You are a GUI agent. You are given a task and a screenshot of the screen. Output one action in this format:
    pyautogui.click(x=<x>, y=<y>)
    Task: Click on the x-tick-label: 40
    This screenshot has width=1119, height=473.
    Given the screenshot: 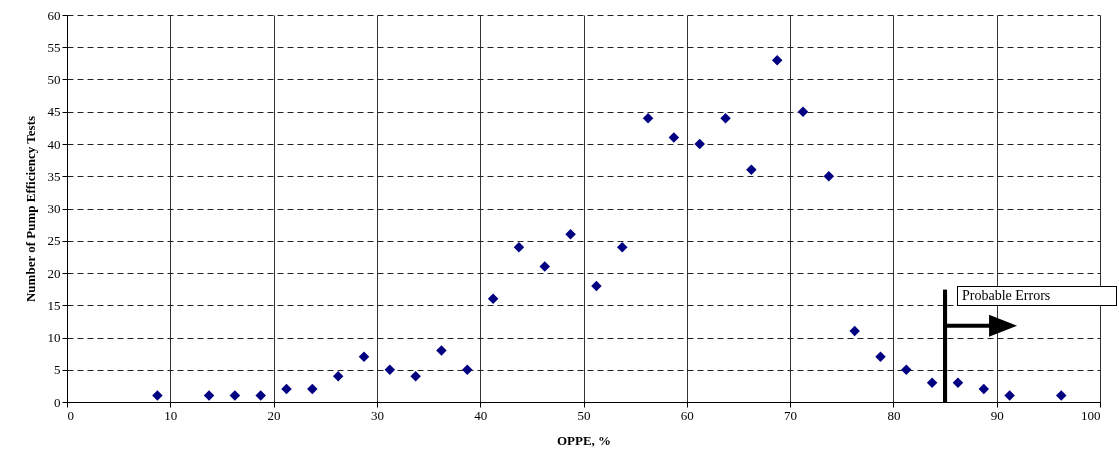 What is the action you would take?
    pyautogui.click(x=481, y=415)
    